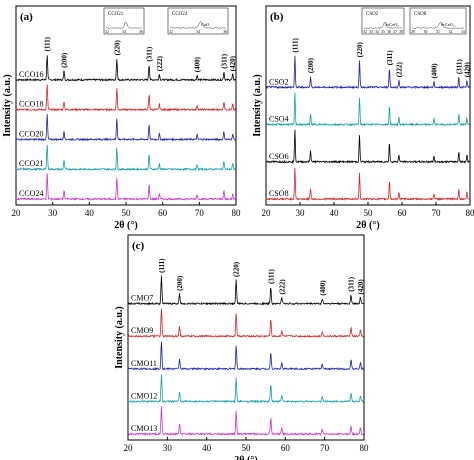 This screenshot has height=460, width=474. Describe the element at coordinates (413, 32) in the screenshot. I see `inset-tick-label: 29` at that location.